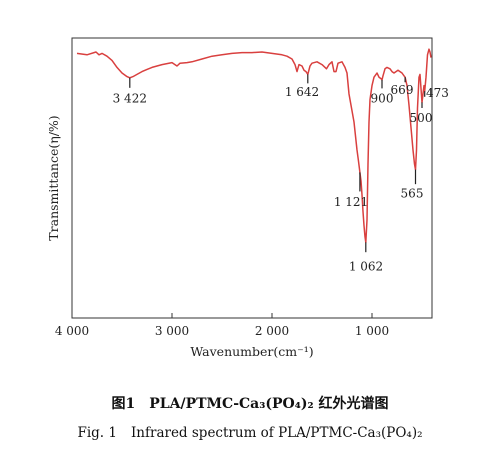 This screenshot has width=500, height=462. I want to click on peak-label-669: 669, so click(402, 90).